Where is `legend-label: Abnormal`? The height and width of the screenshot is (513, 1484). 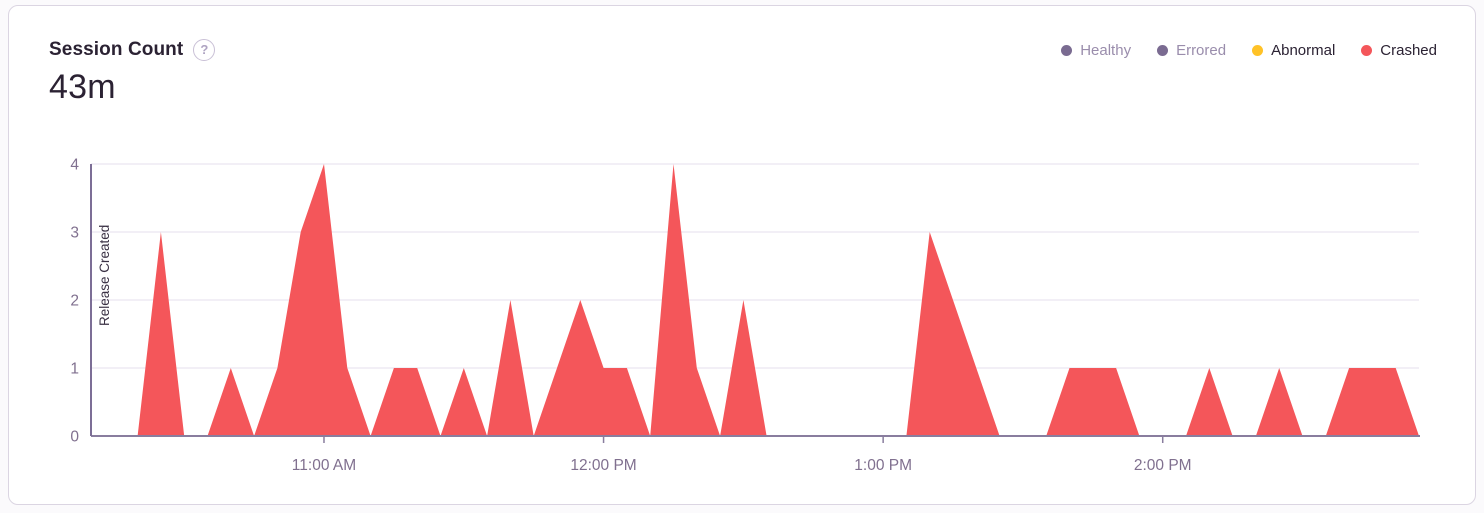
legend-label: Abnormal is located at coordinates (1303, 50).